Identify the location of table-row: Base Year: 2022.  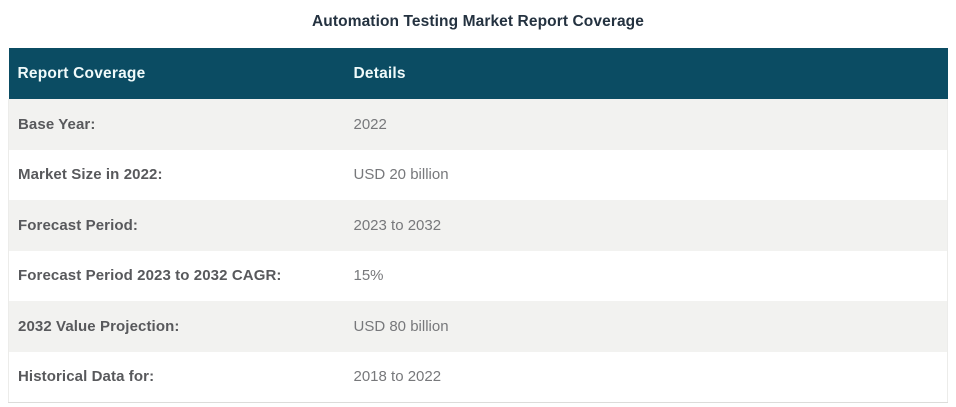
(478, 124).